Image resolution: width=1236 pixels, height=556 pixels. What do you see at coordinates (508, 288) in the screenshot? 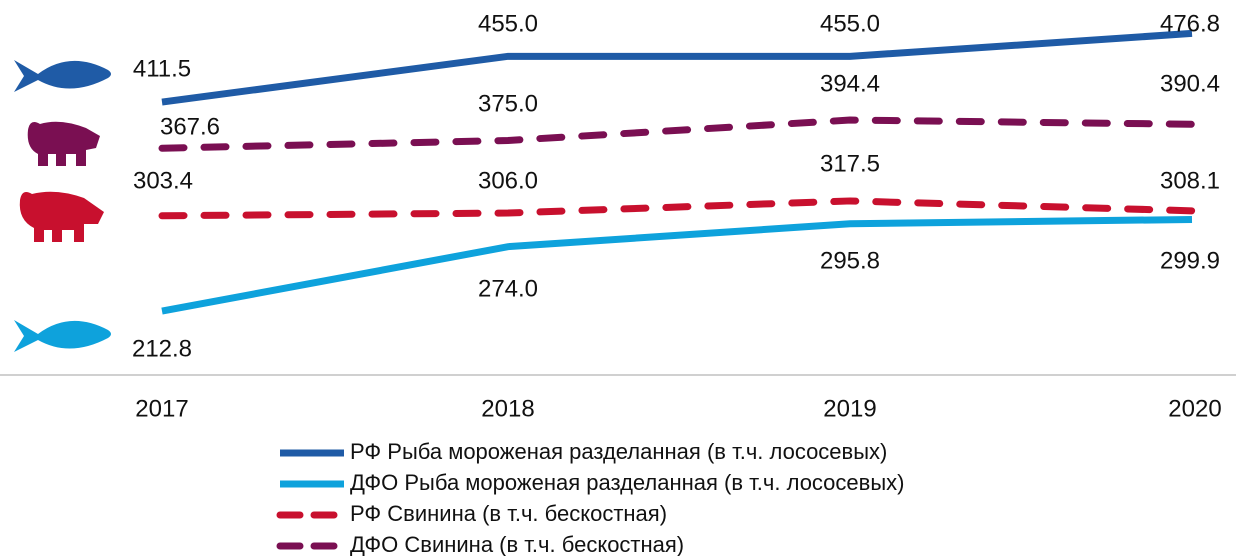
I see `data-label: 274.0` at bounding box center [508, 288].